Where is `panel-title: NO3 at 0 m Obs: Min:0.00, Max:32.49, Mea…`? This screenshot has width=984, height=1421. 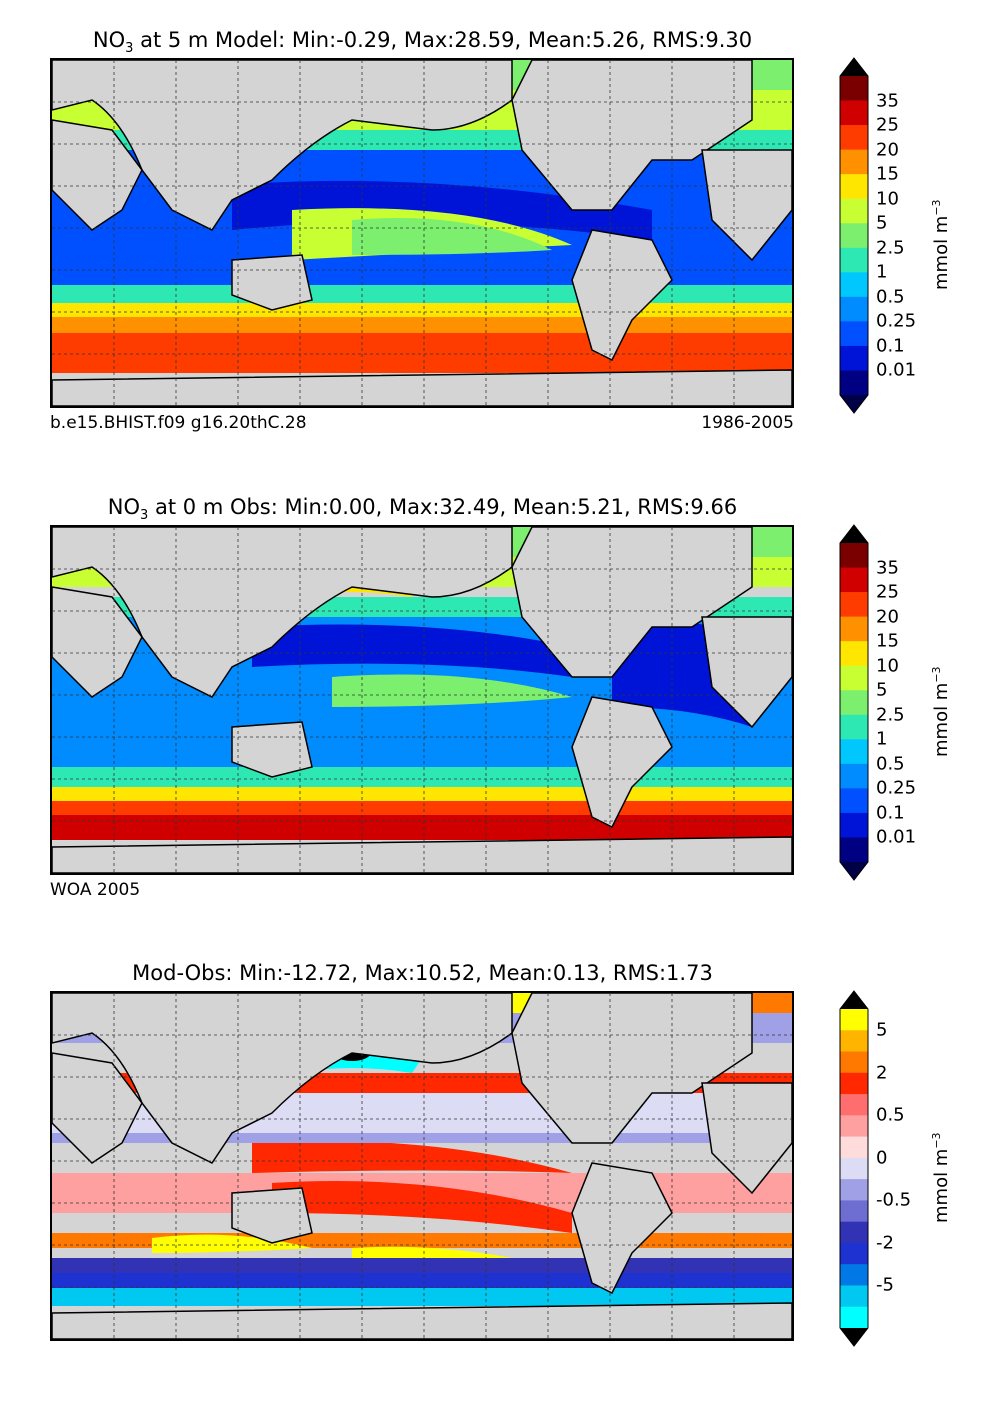 panel-title: NO3 at 0 m Obs: Min:0.00, Max:32.49, Mea… is located at coordinates (422, 509).